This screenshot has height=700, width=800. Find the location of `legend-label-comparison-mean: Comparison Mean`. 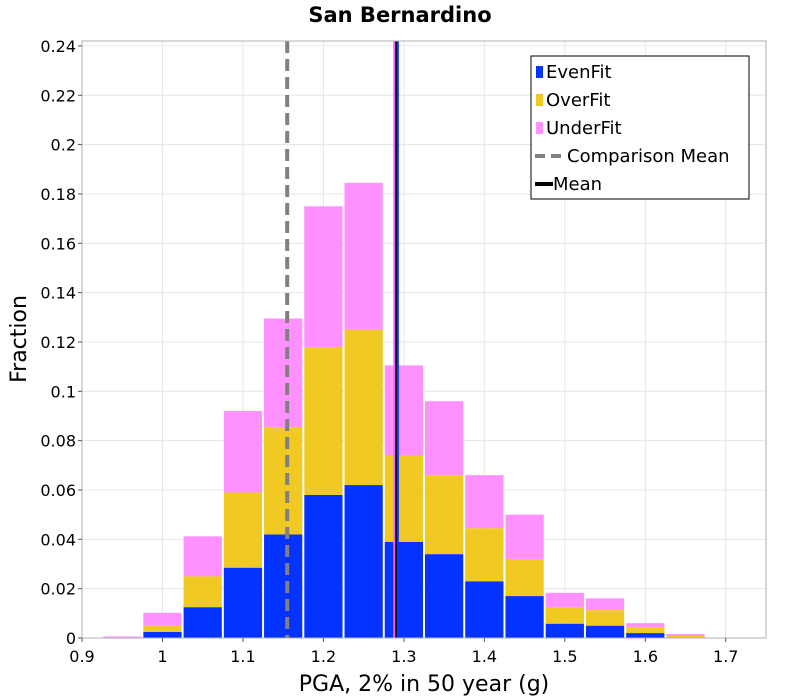

legend-label-comparison-mean: Comparison Mean is located at coordinates (648, 156).